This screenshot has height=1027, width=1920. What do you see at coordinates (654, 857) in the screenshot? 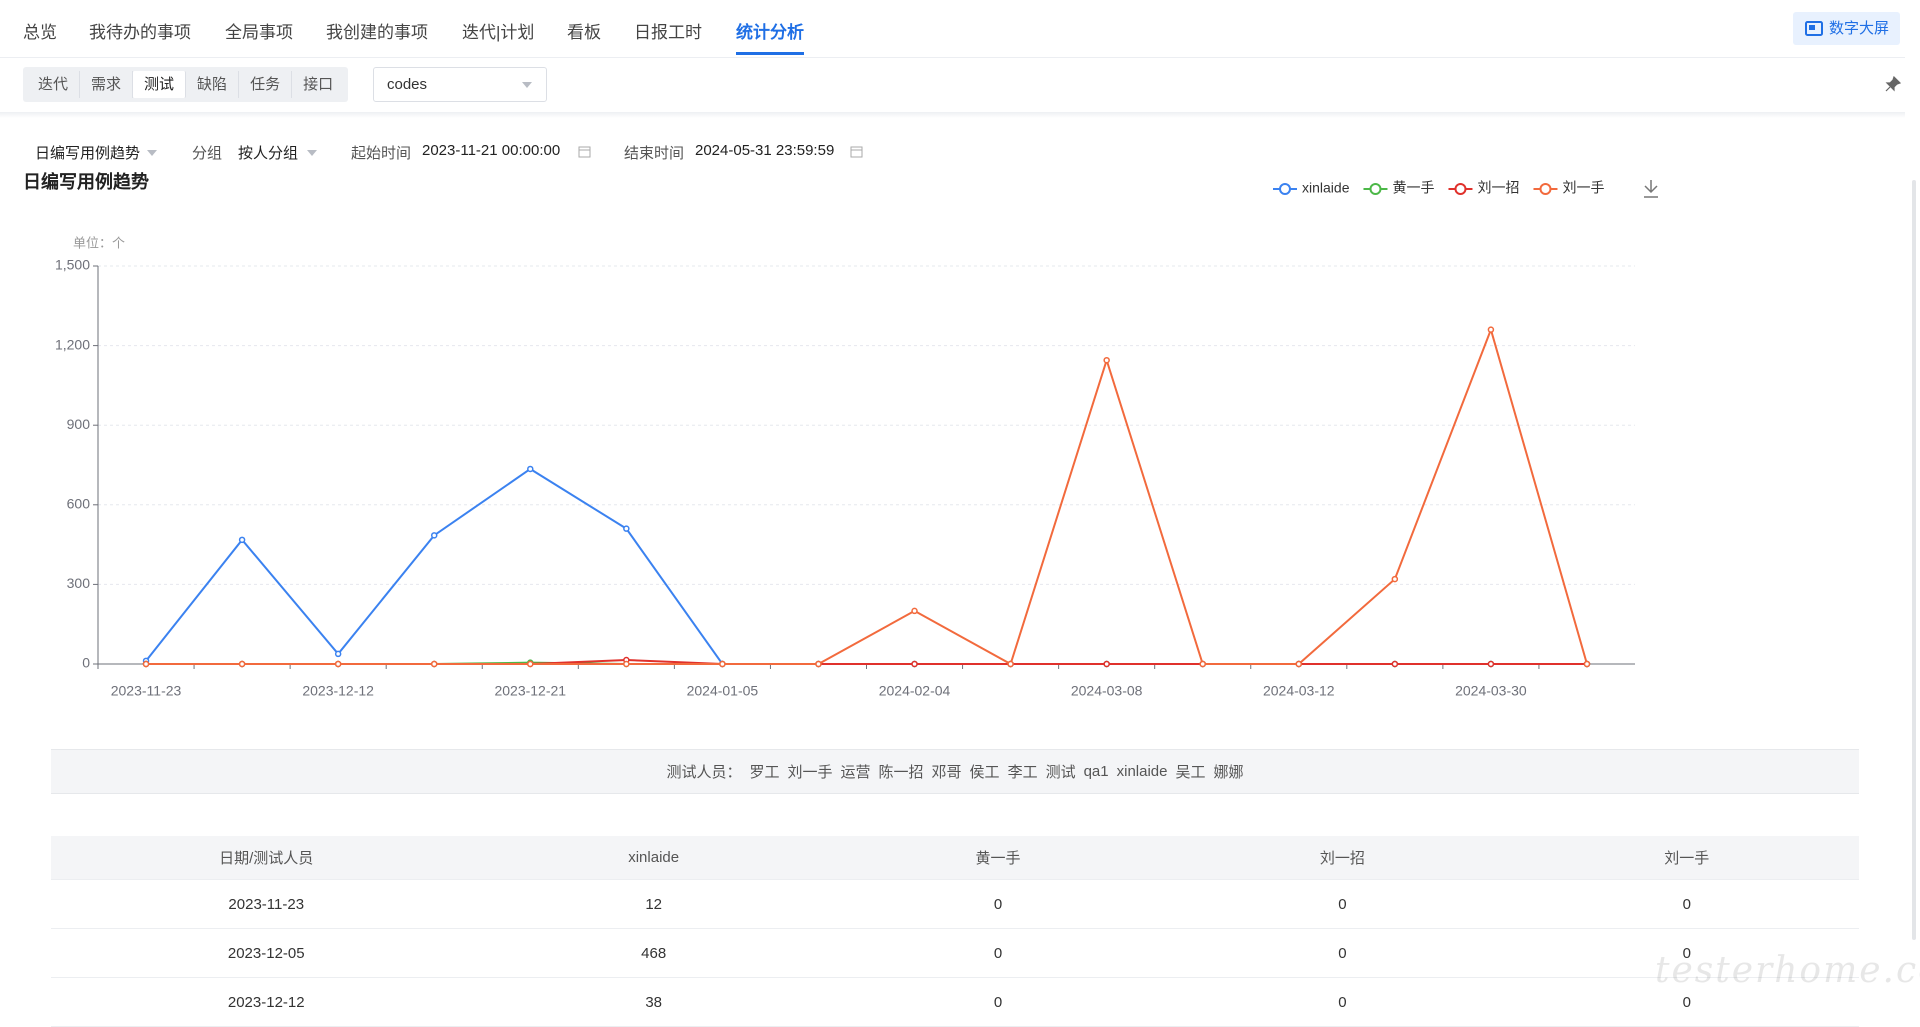
I see `header-cell: xinlaide` at bounding box center [654, 857].